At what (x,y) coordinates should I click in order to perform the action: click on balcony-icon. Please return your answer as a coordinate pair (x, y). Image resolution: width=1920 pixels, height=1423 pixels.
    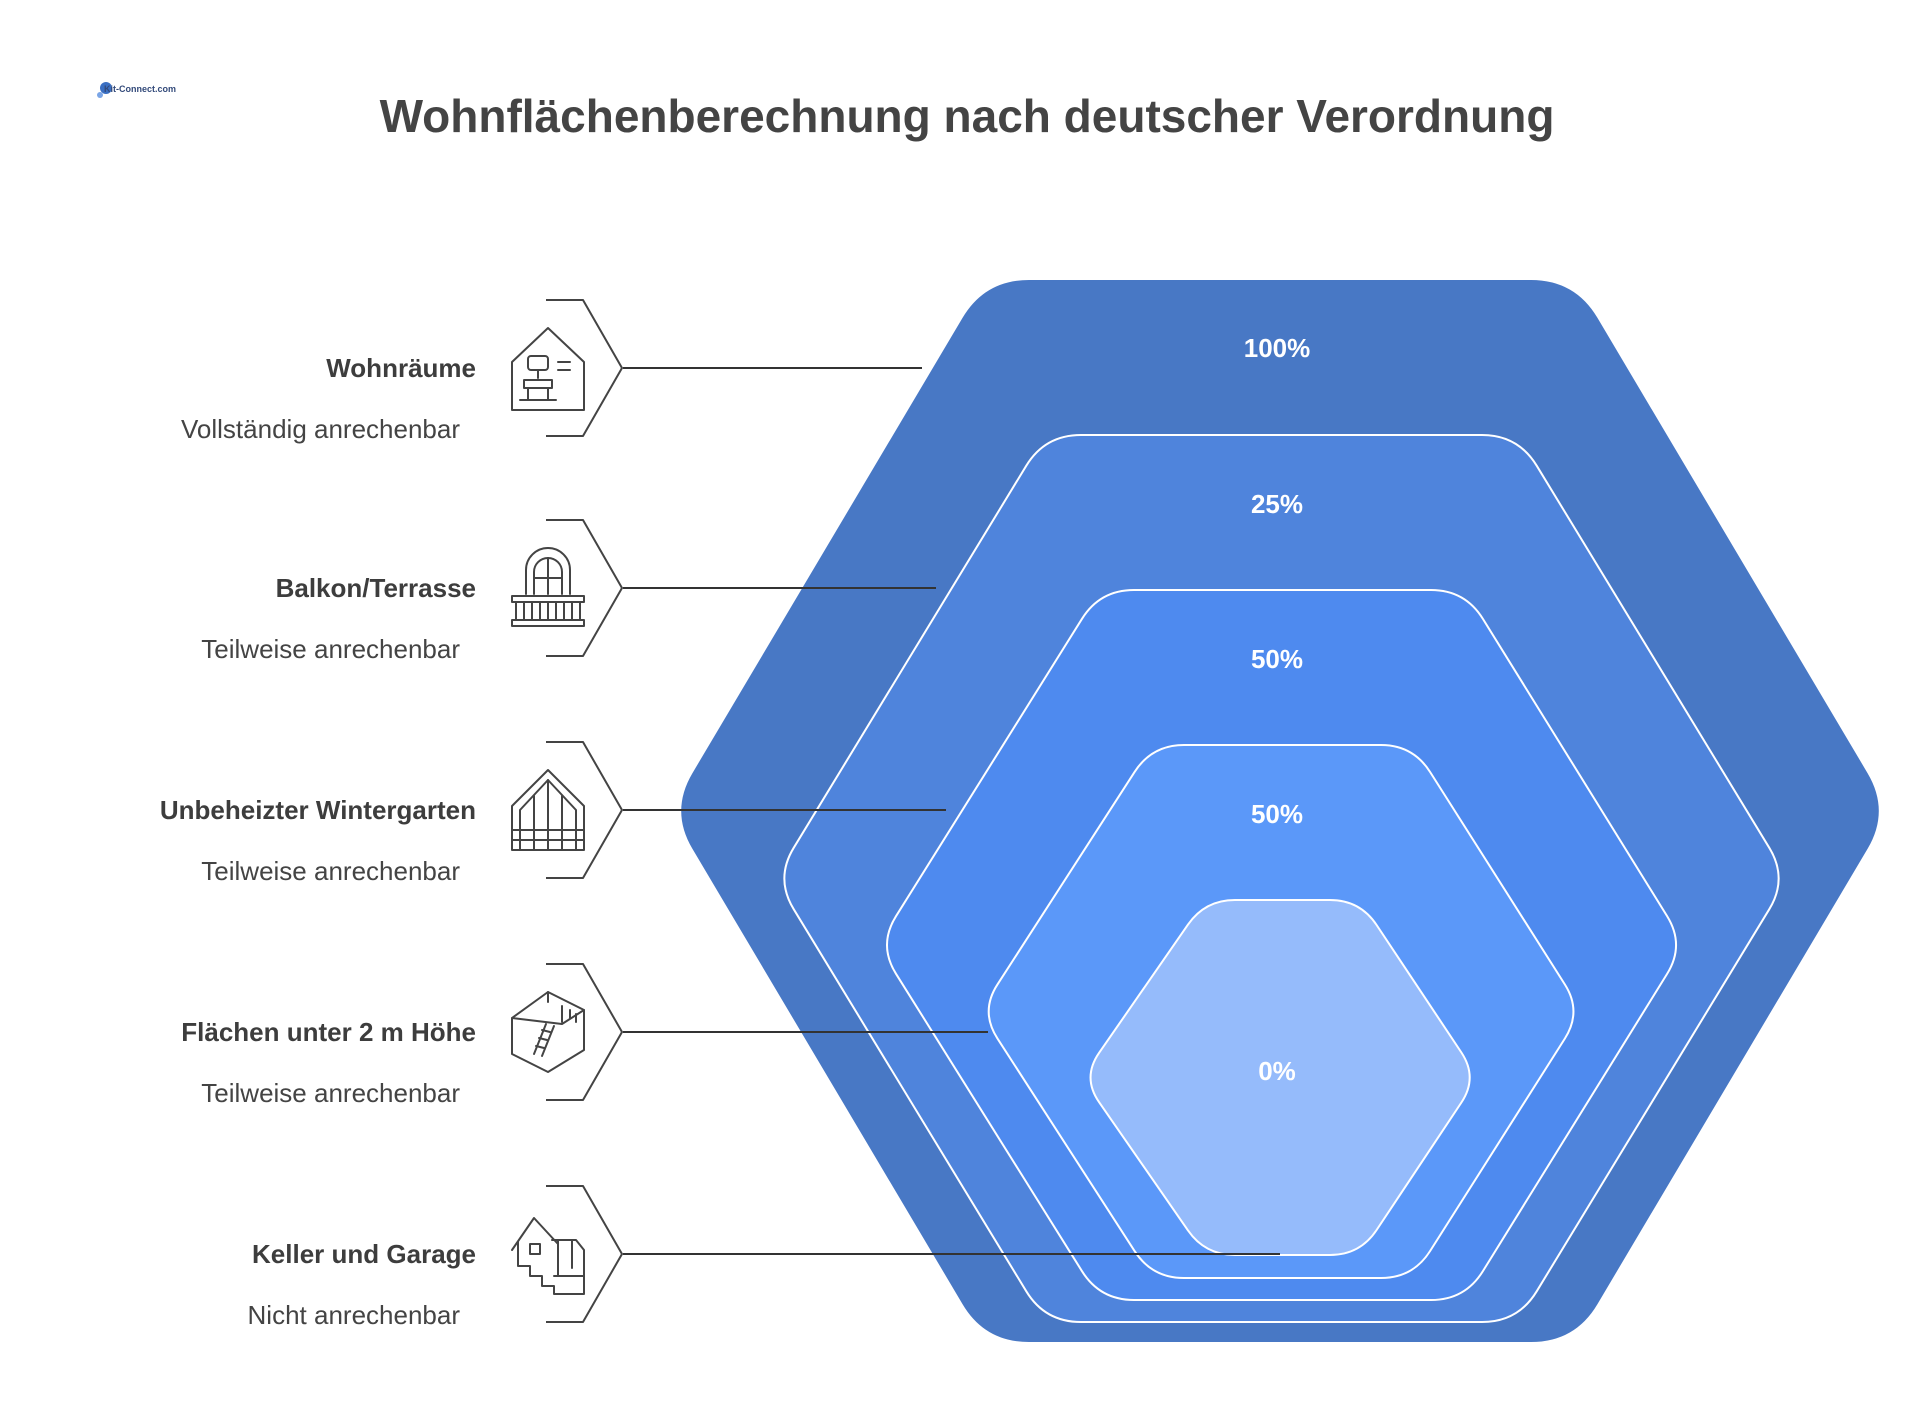
    Looking at the image, I should click on (548, 587).